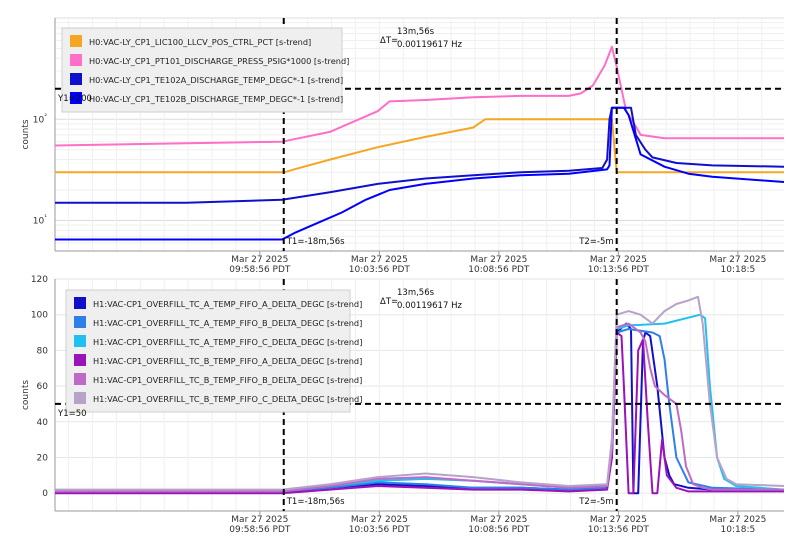 This screenshot has height=551, width=804. What do you see at coordinates (39, 280) in the screenshot?
I see `y-tick-label: 120` at bounding box center [39, 280].